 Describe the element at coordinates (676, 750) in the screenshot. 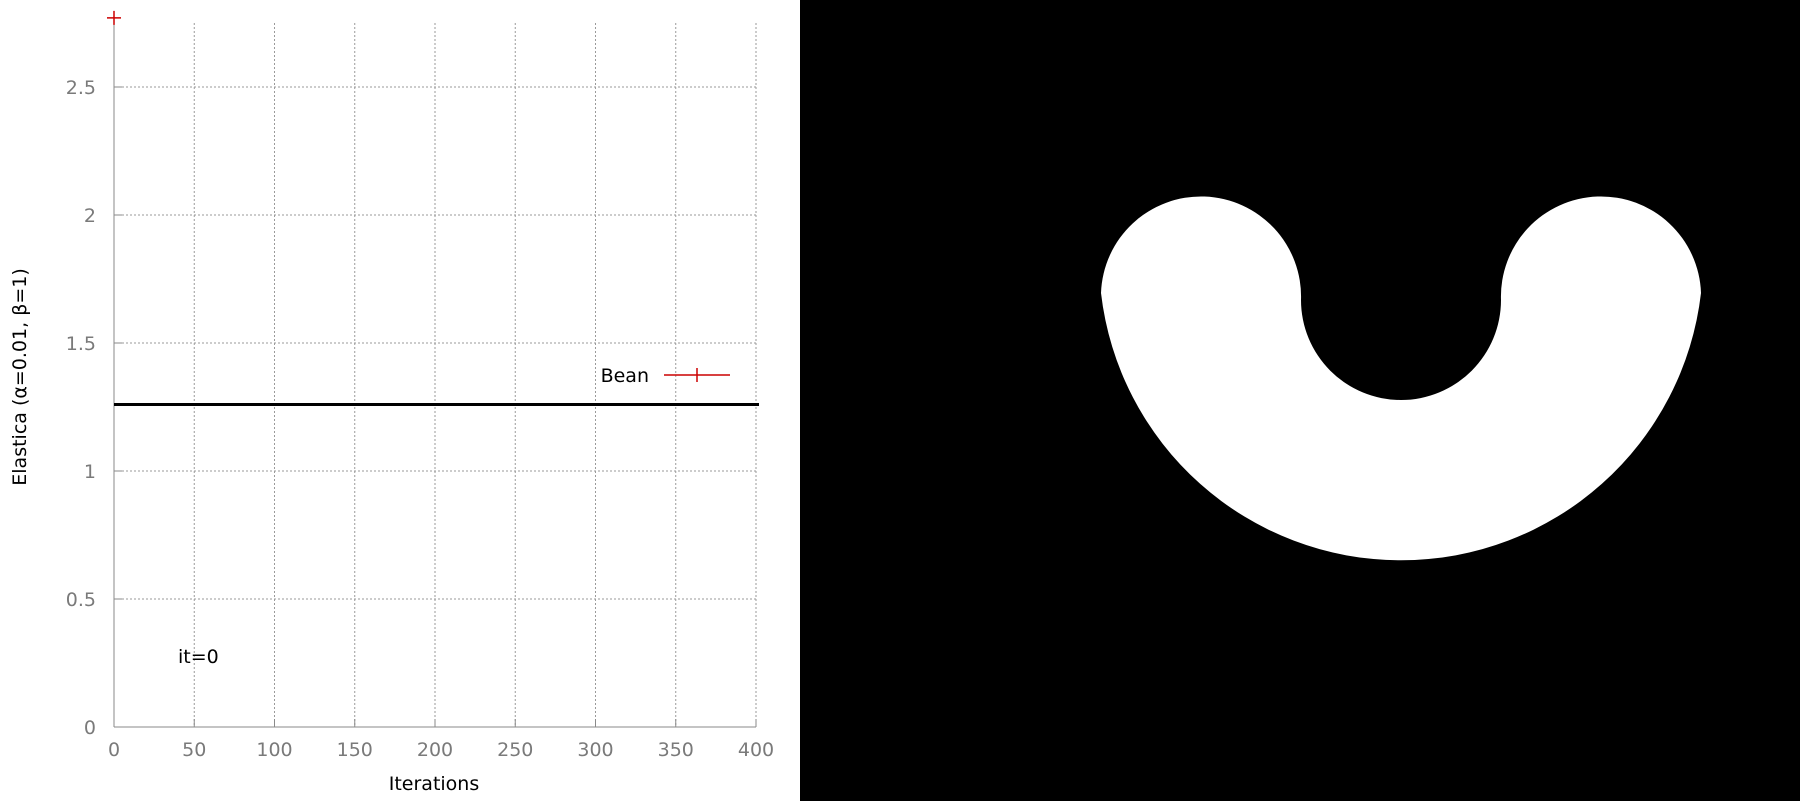

I see `x-tick-label: 350` at that location.